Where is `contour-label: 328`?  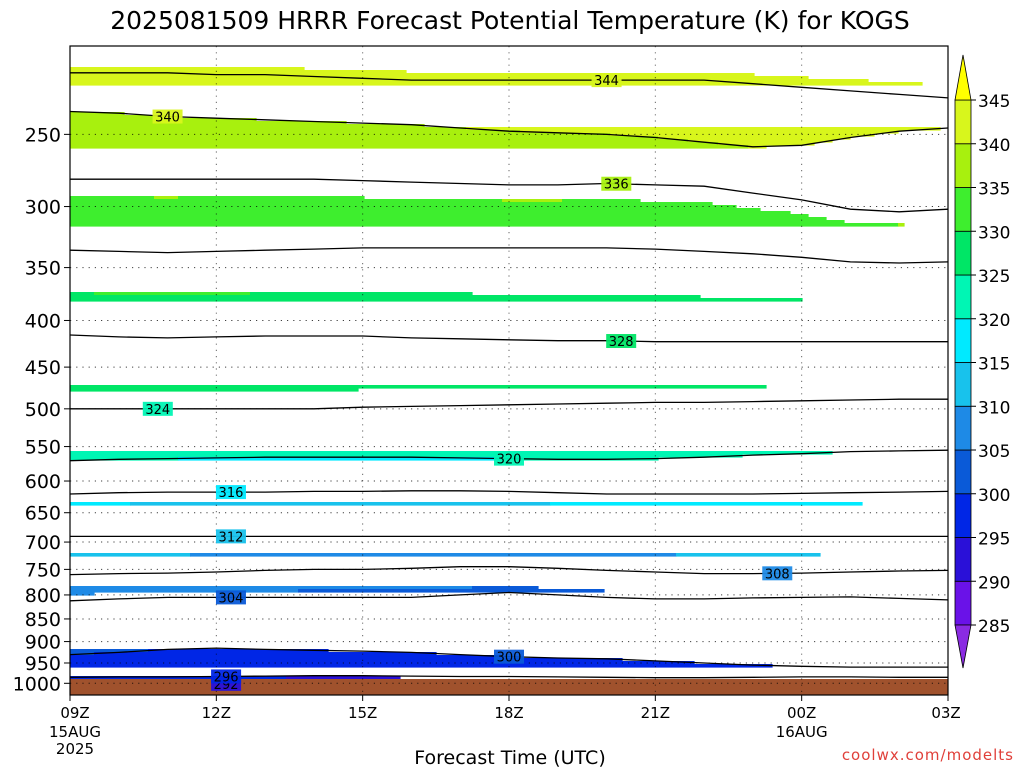 contour-label: 328 is located at coordinates (621, 342).